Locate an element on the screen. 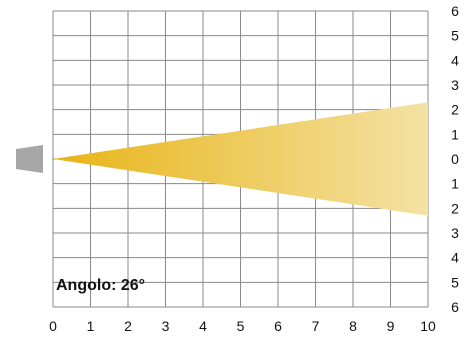  x-tick-label: 10 is located at coordinates (428, 326).